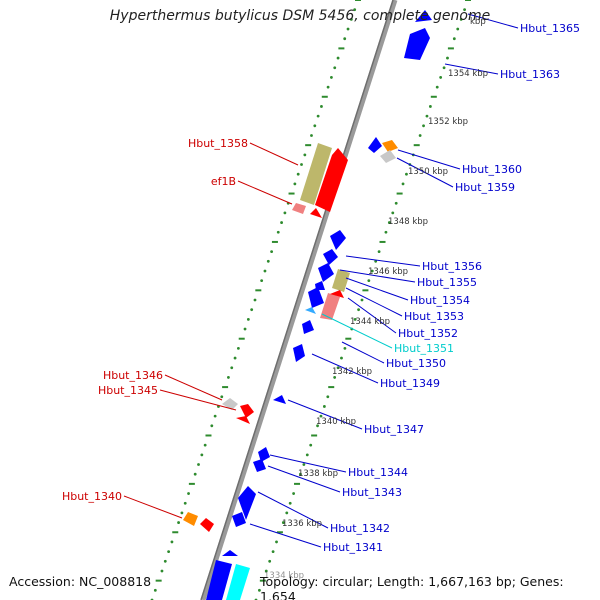  Describe the element at coordinates (360, 528) in the screenshot. I see `gene-label-right: Hbut_1342` at that location.